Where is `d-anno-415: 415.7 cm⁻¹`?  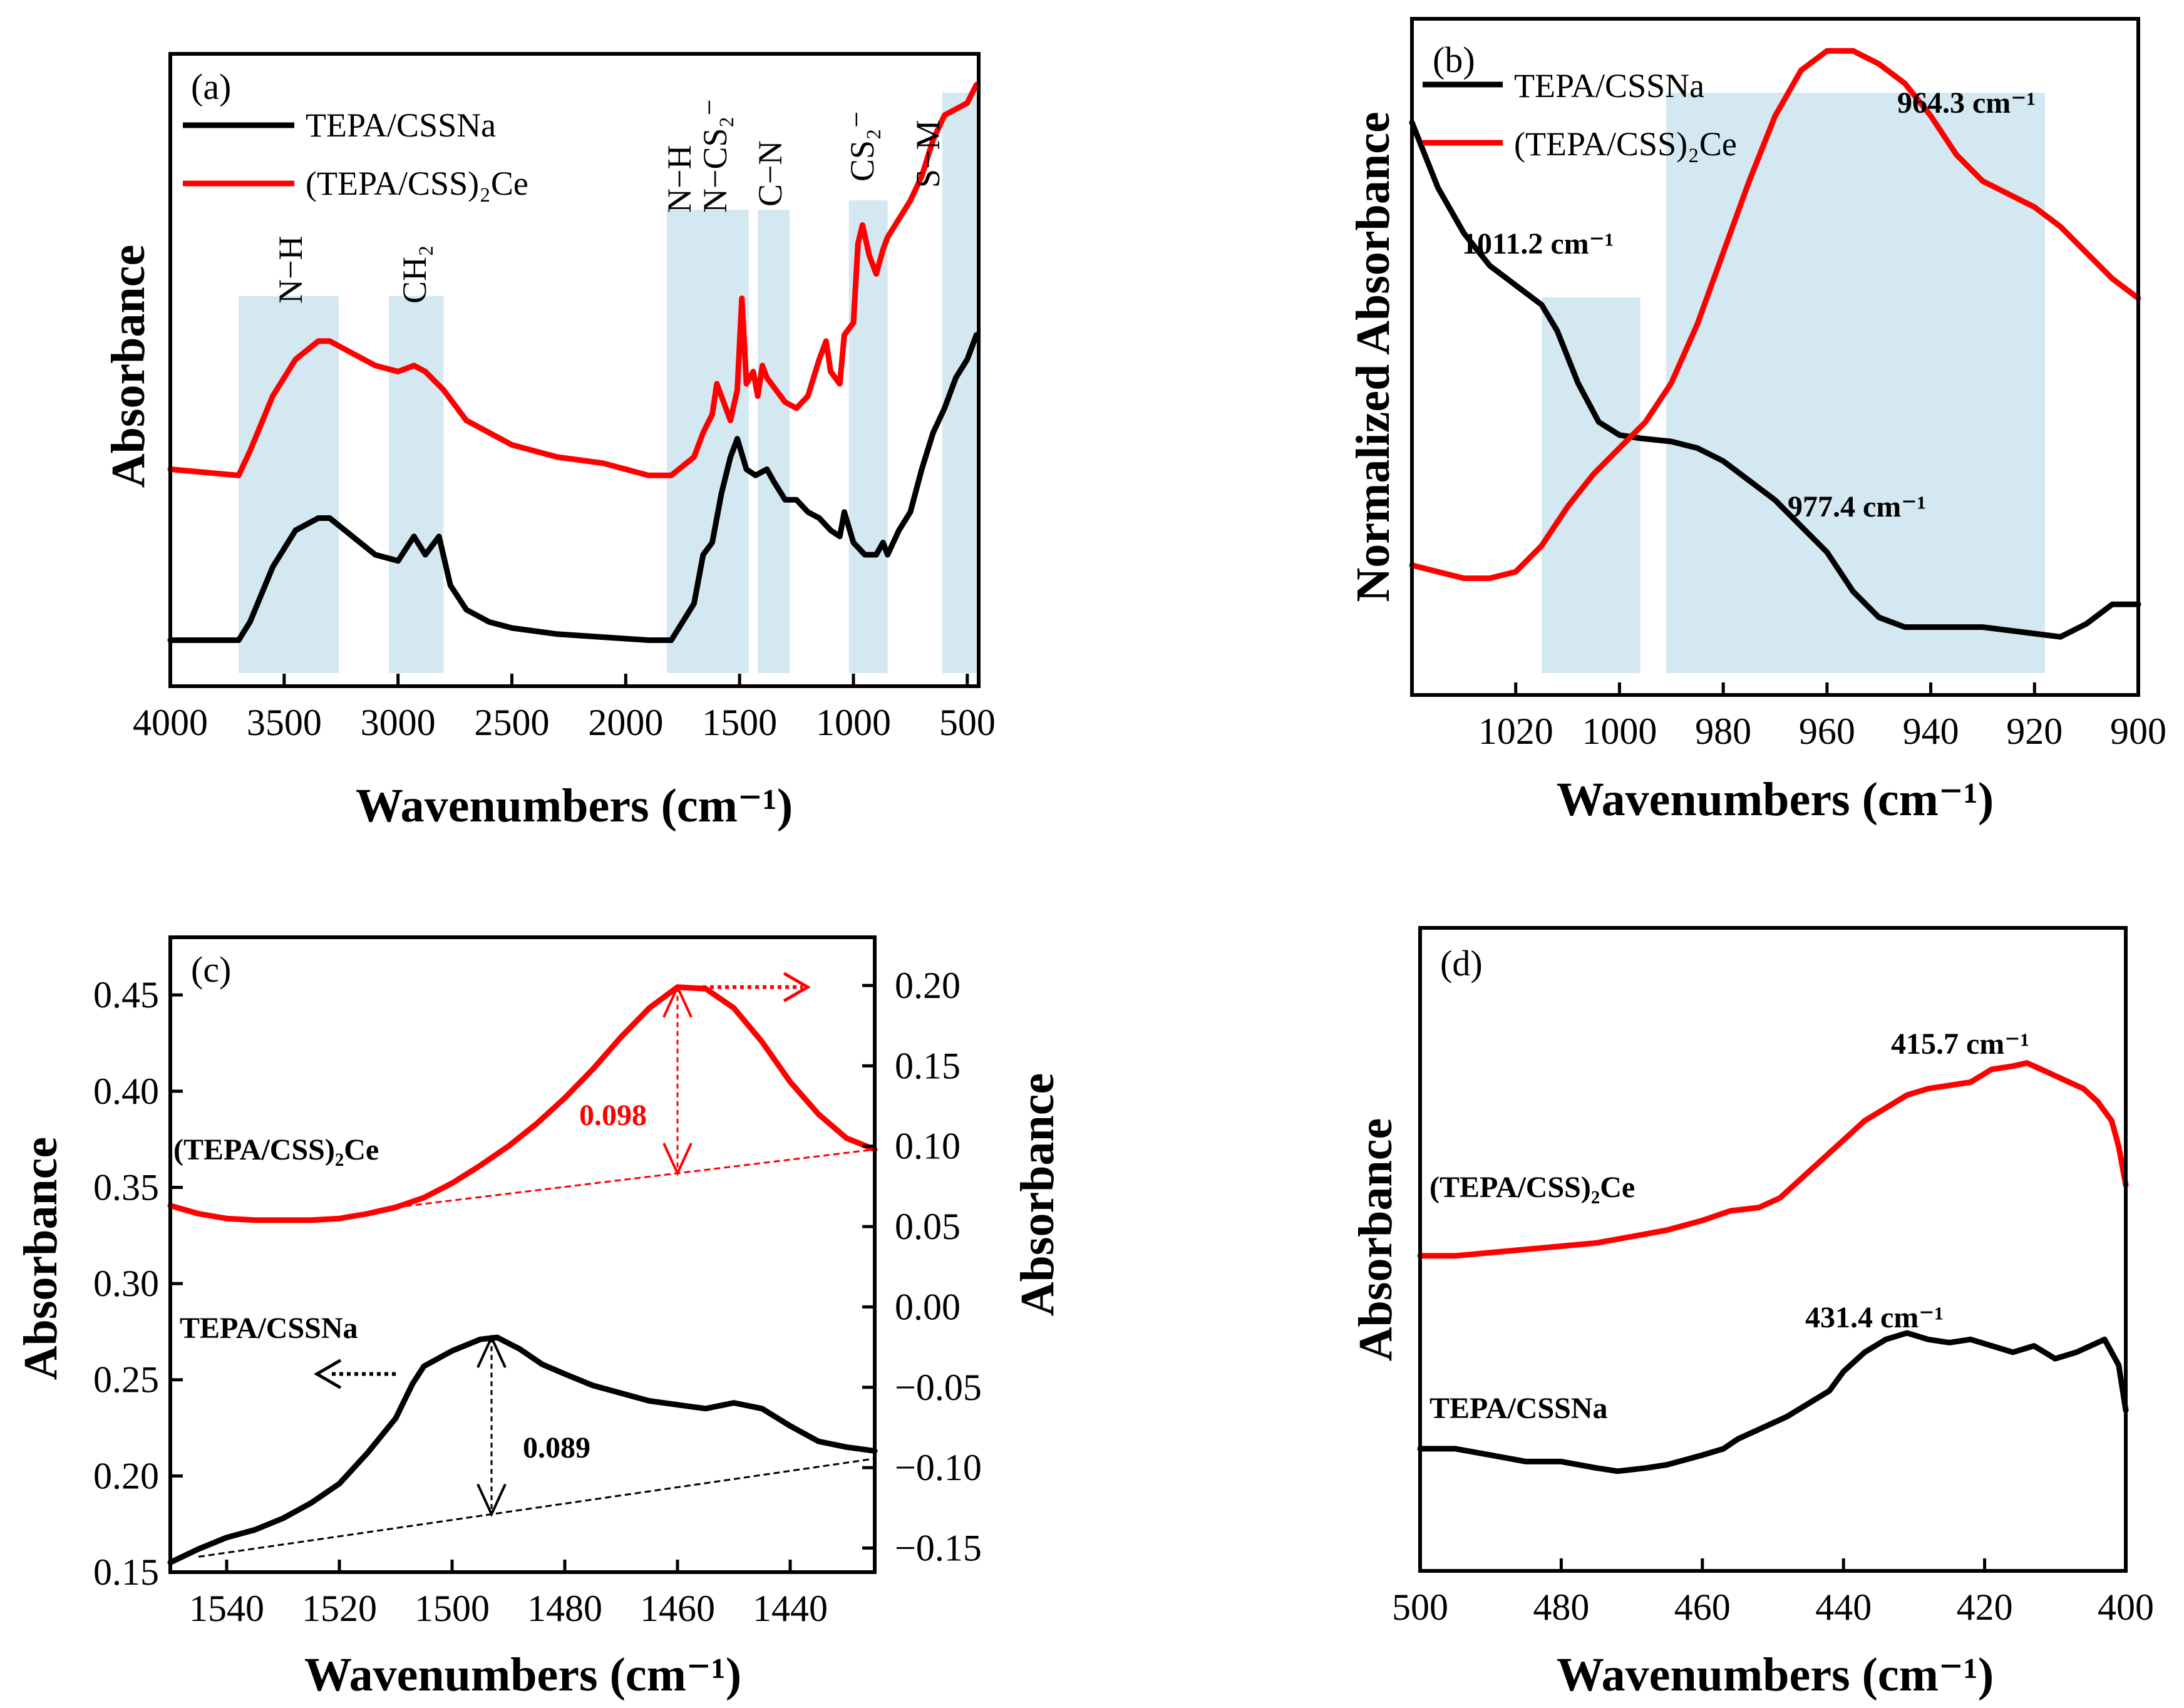 d-anno-415: 415.7 cm⁻¹ is located at coordinates (1960, 1044).